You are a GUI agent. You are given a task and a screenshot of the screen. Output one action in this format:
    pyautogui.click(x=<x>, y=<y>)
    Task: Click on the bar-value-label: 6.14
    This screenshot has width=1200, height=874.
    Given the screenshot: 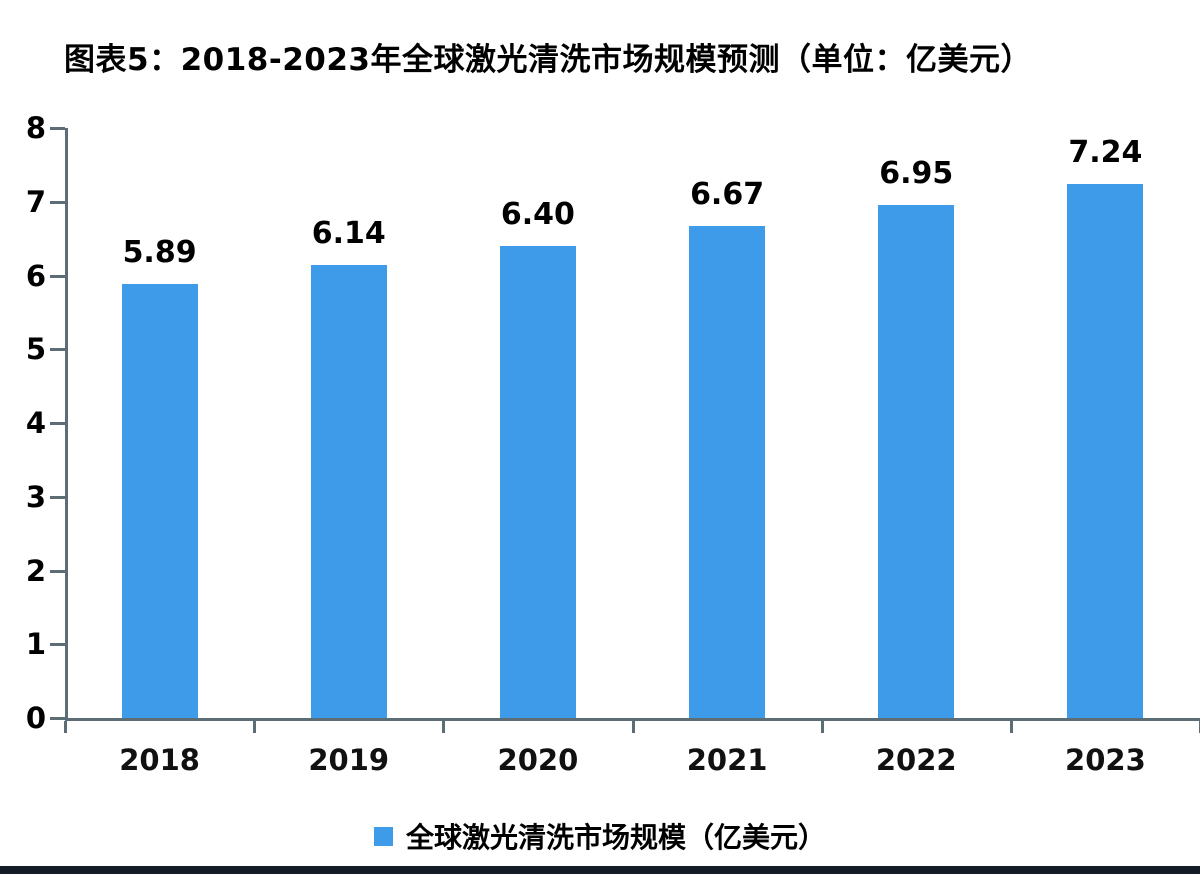 What is the action you would take?
    pyautogui.click(x=348, y=234)
    